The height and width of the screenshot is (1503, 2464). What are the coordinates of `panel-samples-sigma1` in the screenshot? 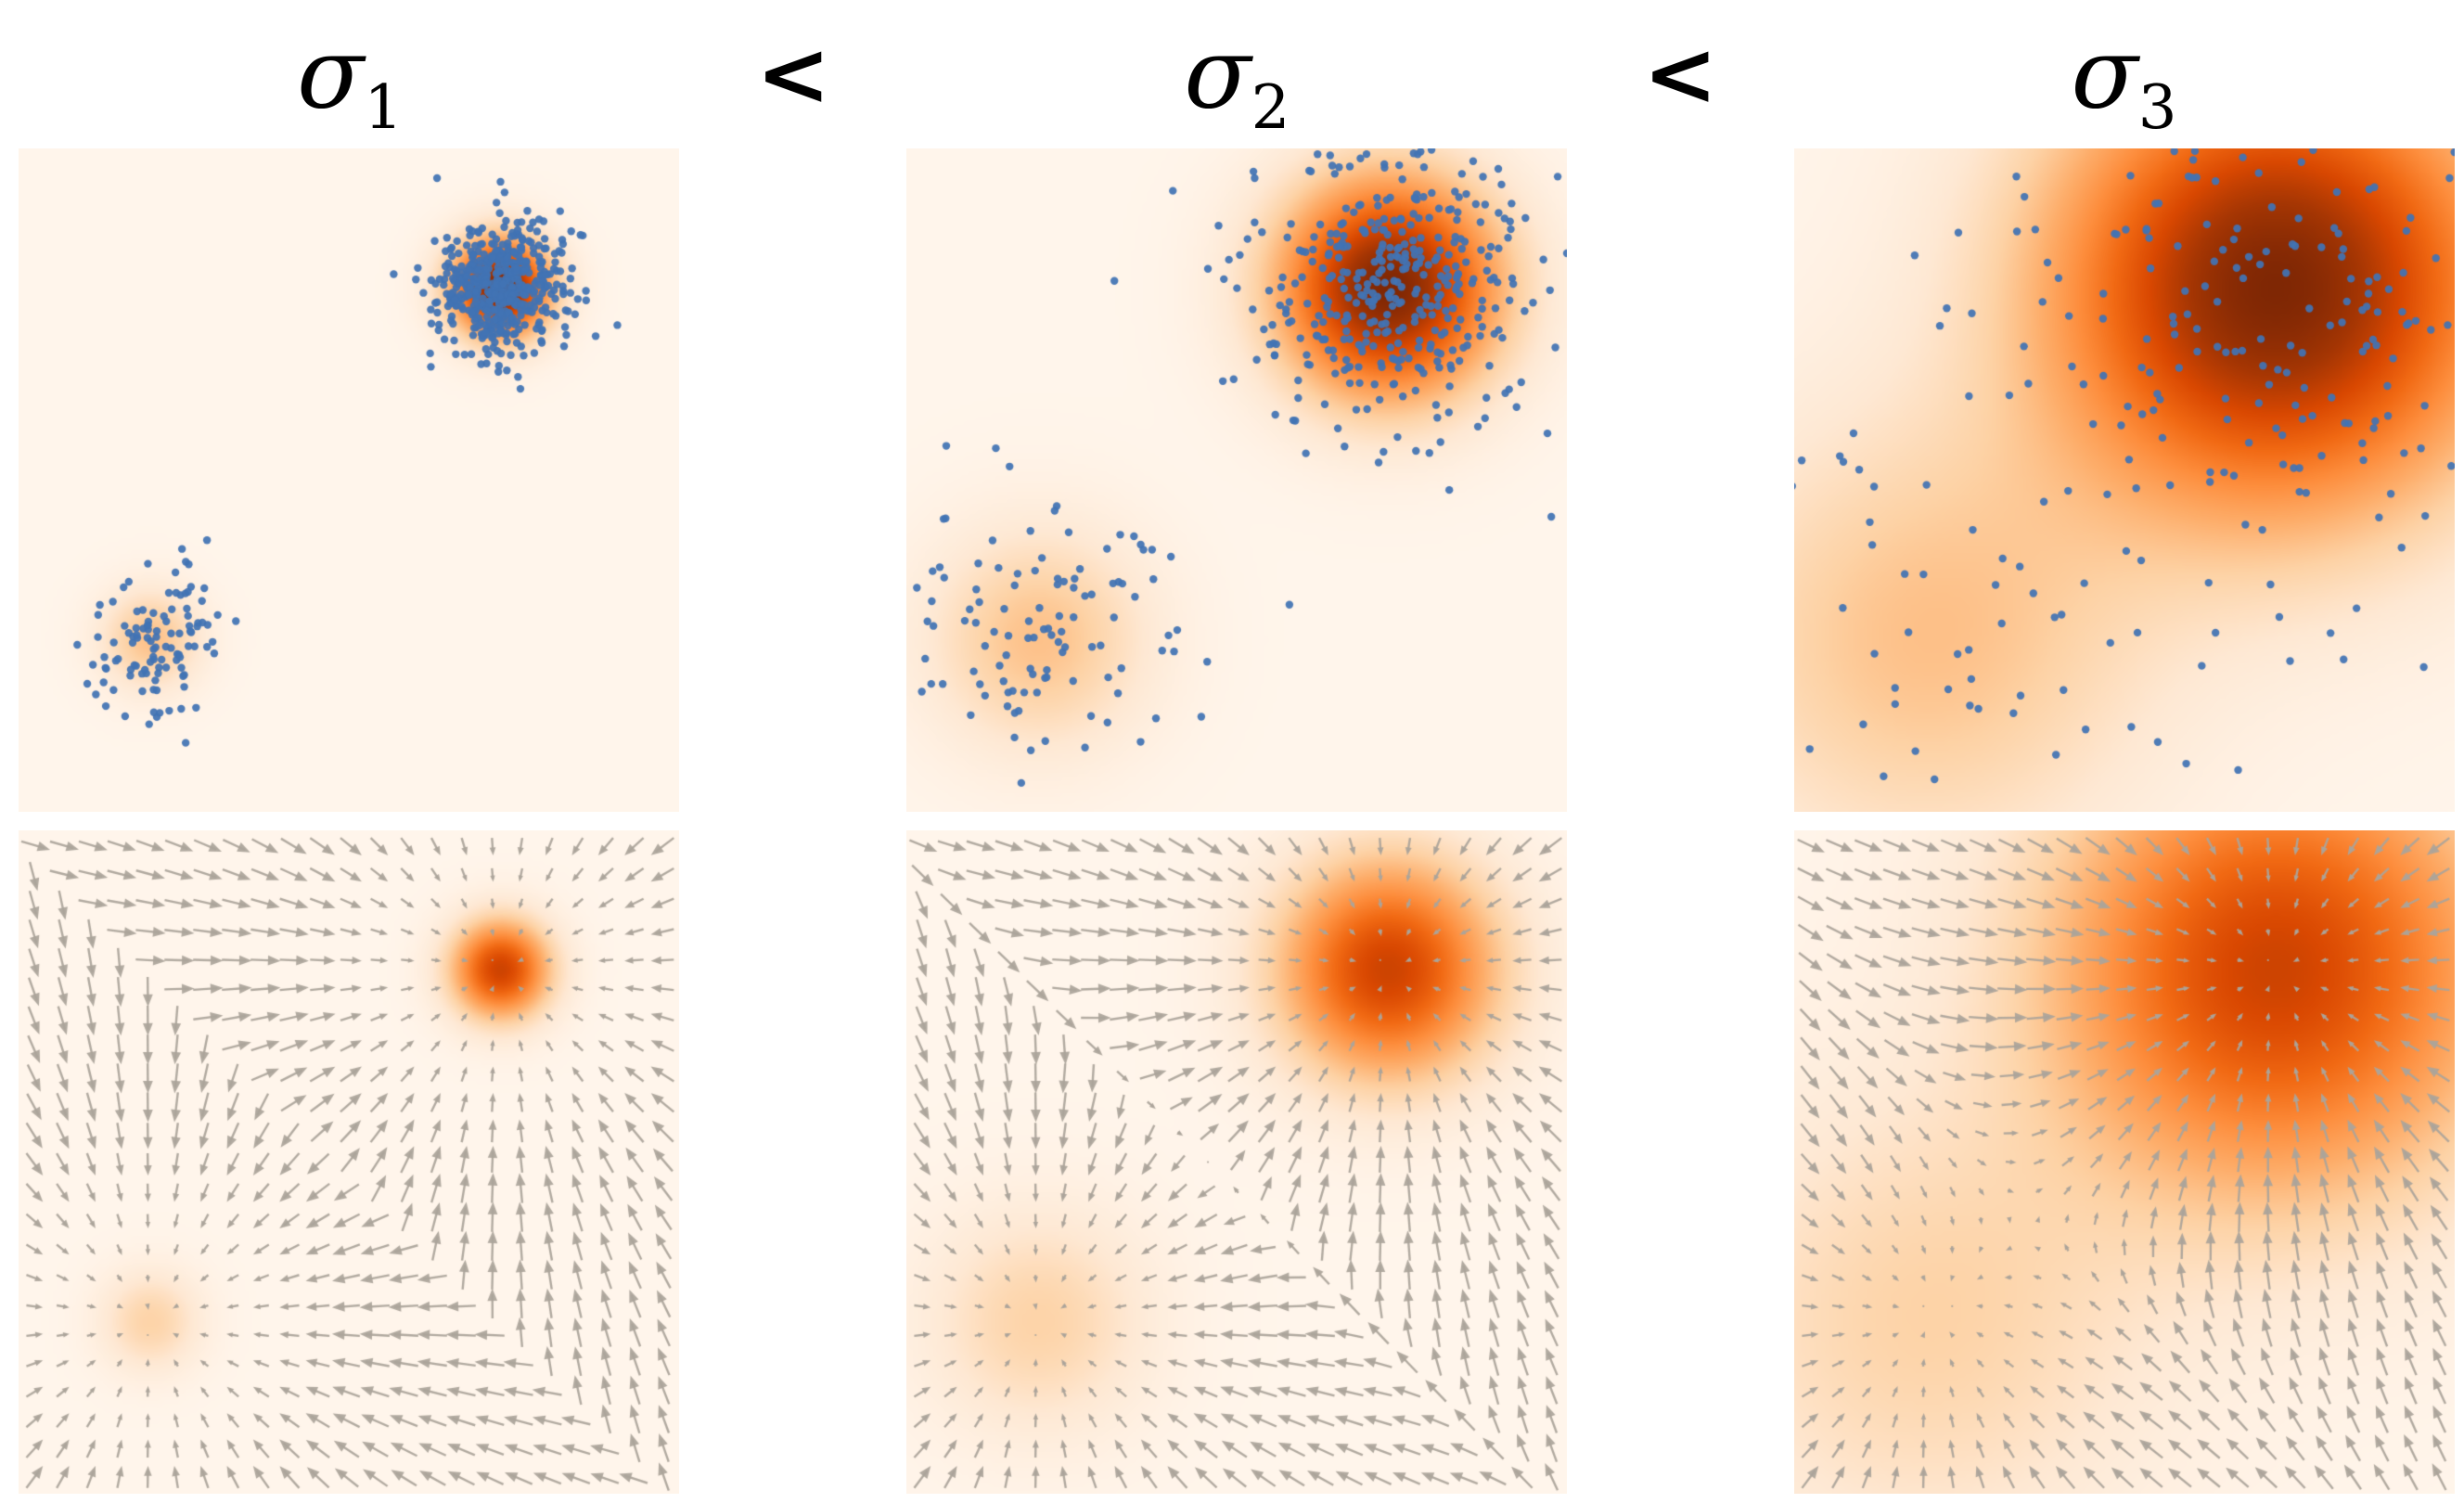 It's located at (349, 480).